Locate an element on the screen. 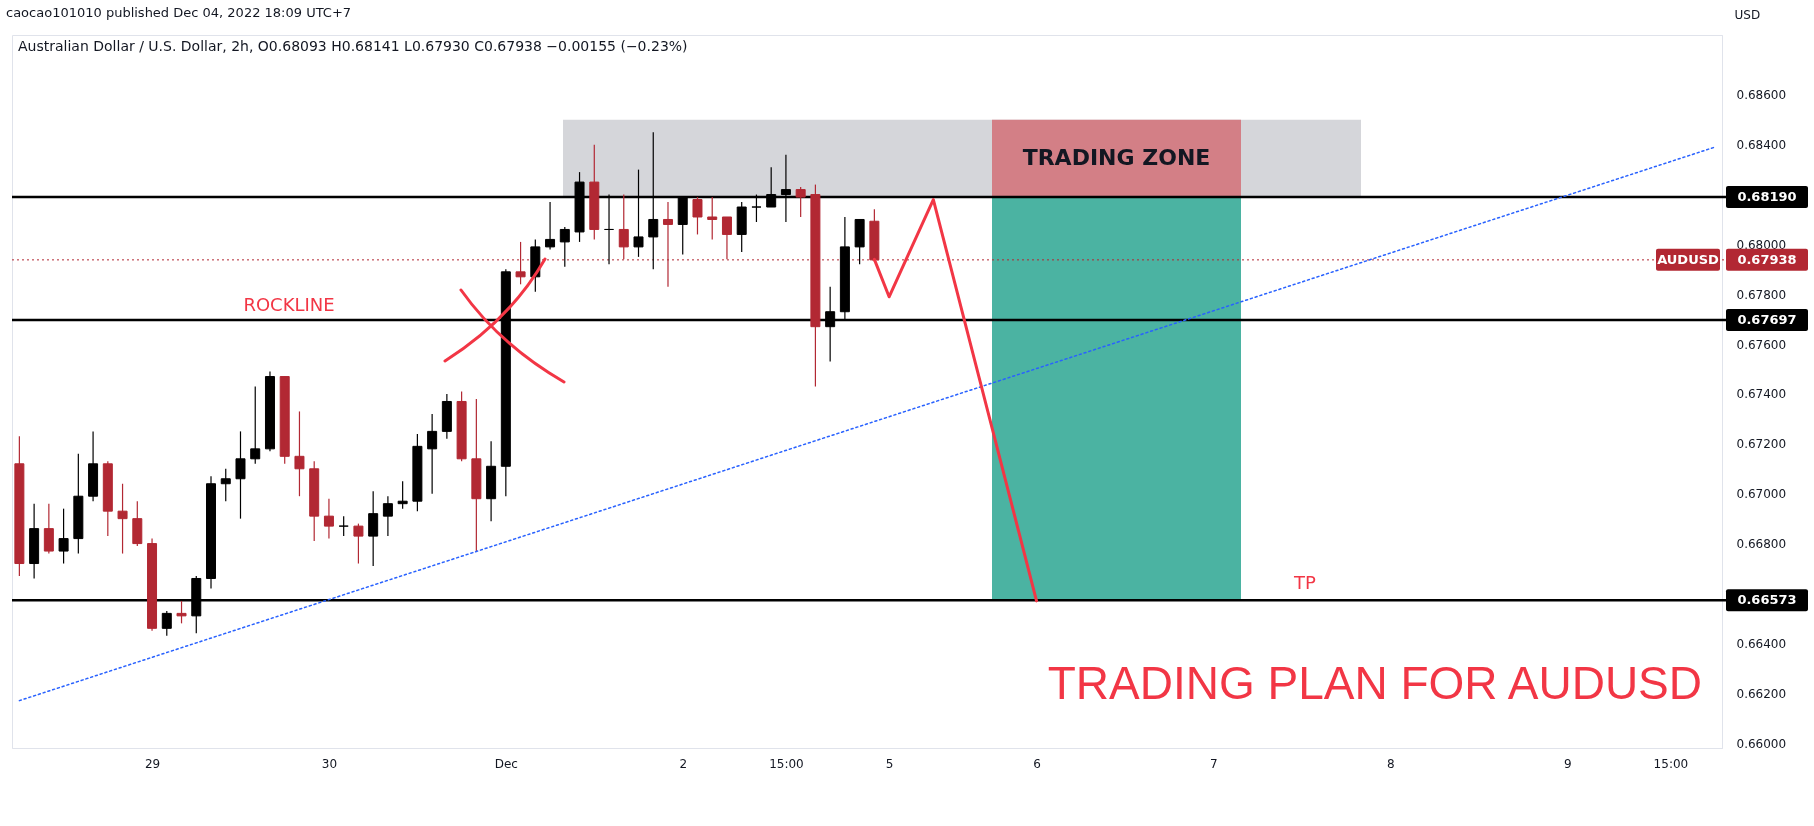 The image size is (1814, 826). annotation: TRADING PLAN FOR AUDUSD is located at coordinates (1374, 683).